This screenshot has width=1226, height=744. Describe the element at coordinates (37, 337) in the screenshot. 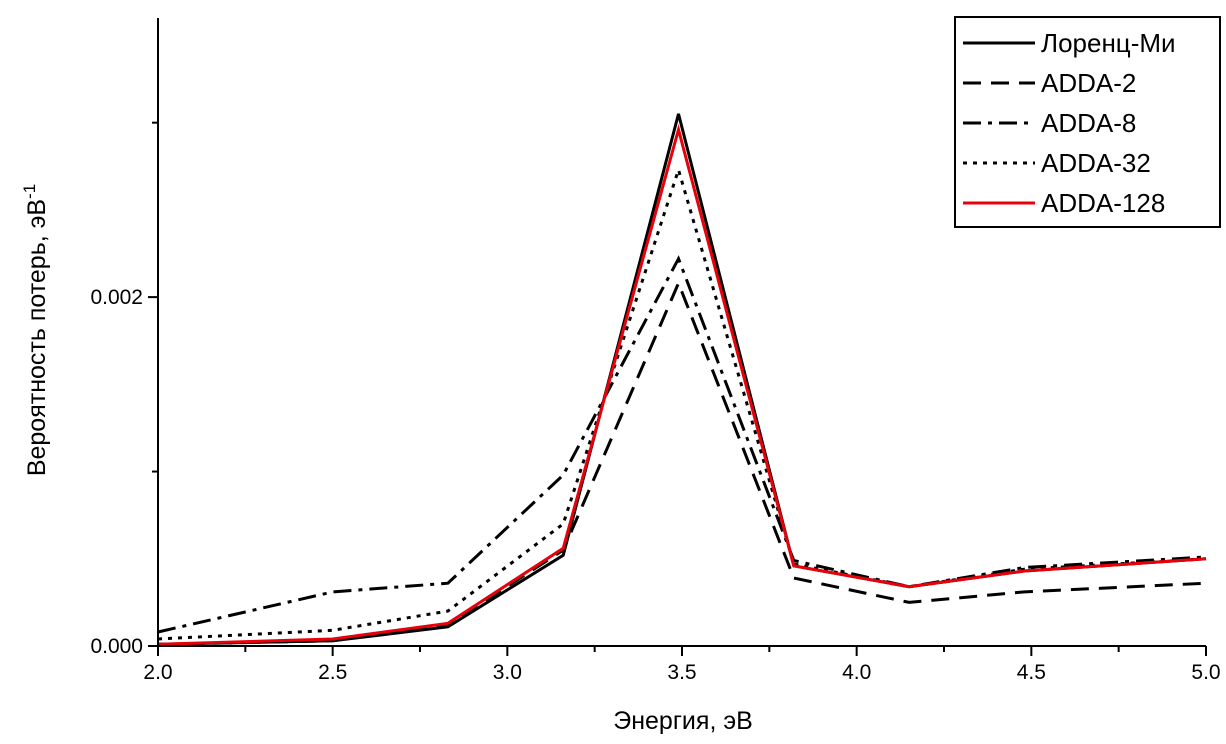

I see `y-axis-title-text: Вероятность потерь, эВ` at that location.